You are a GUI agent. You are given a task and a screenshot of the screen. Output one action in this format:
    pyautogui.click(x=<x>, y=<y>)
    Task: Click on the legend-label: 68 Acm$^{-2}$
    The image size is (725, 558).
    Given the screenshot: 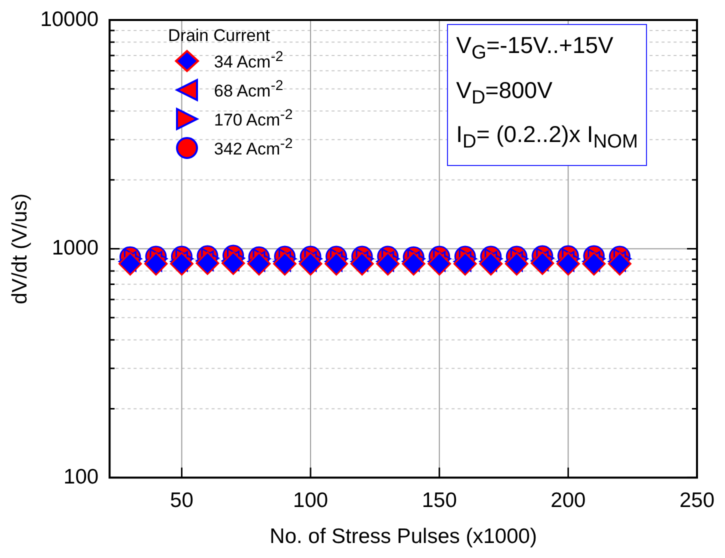 What is the action you would take?
    pyautogui.click(x=249, y=90)
    